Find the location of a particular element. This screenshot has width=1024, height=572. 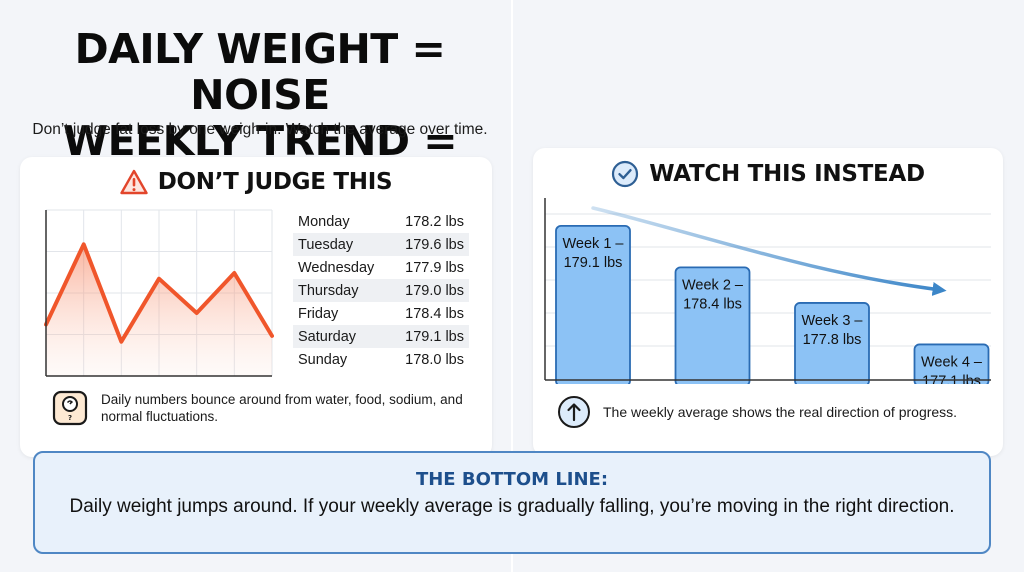

week-label: Week 4 – is located at coordinates (952, 362).